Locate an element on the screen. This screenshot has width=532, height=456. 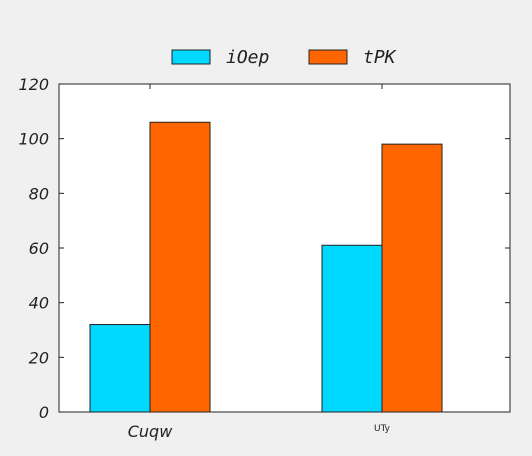
bar-iOep-UTy is located at coordinates (352, 328).